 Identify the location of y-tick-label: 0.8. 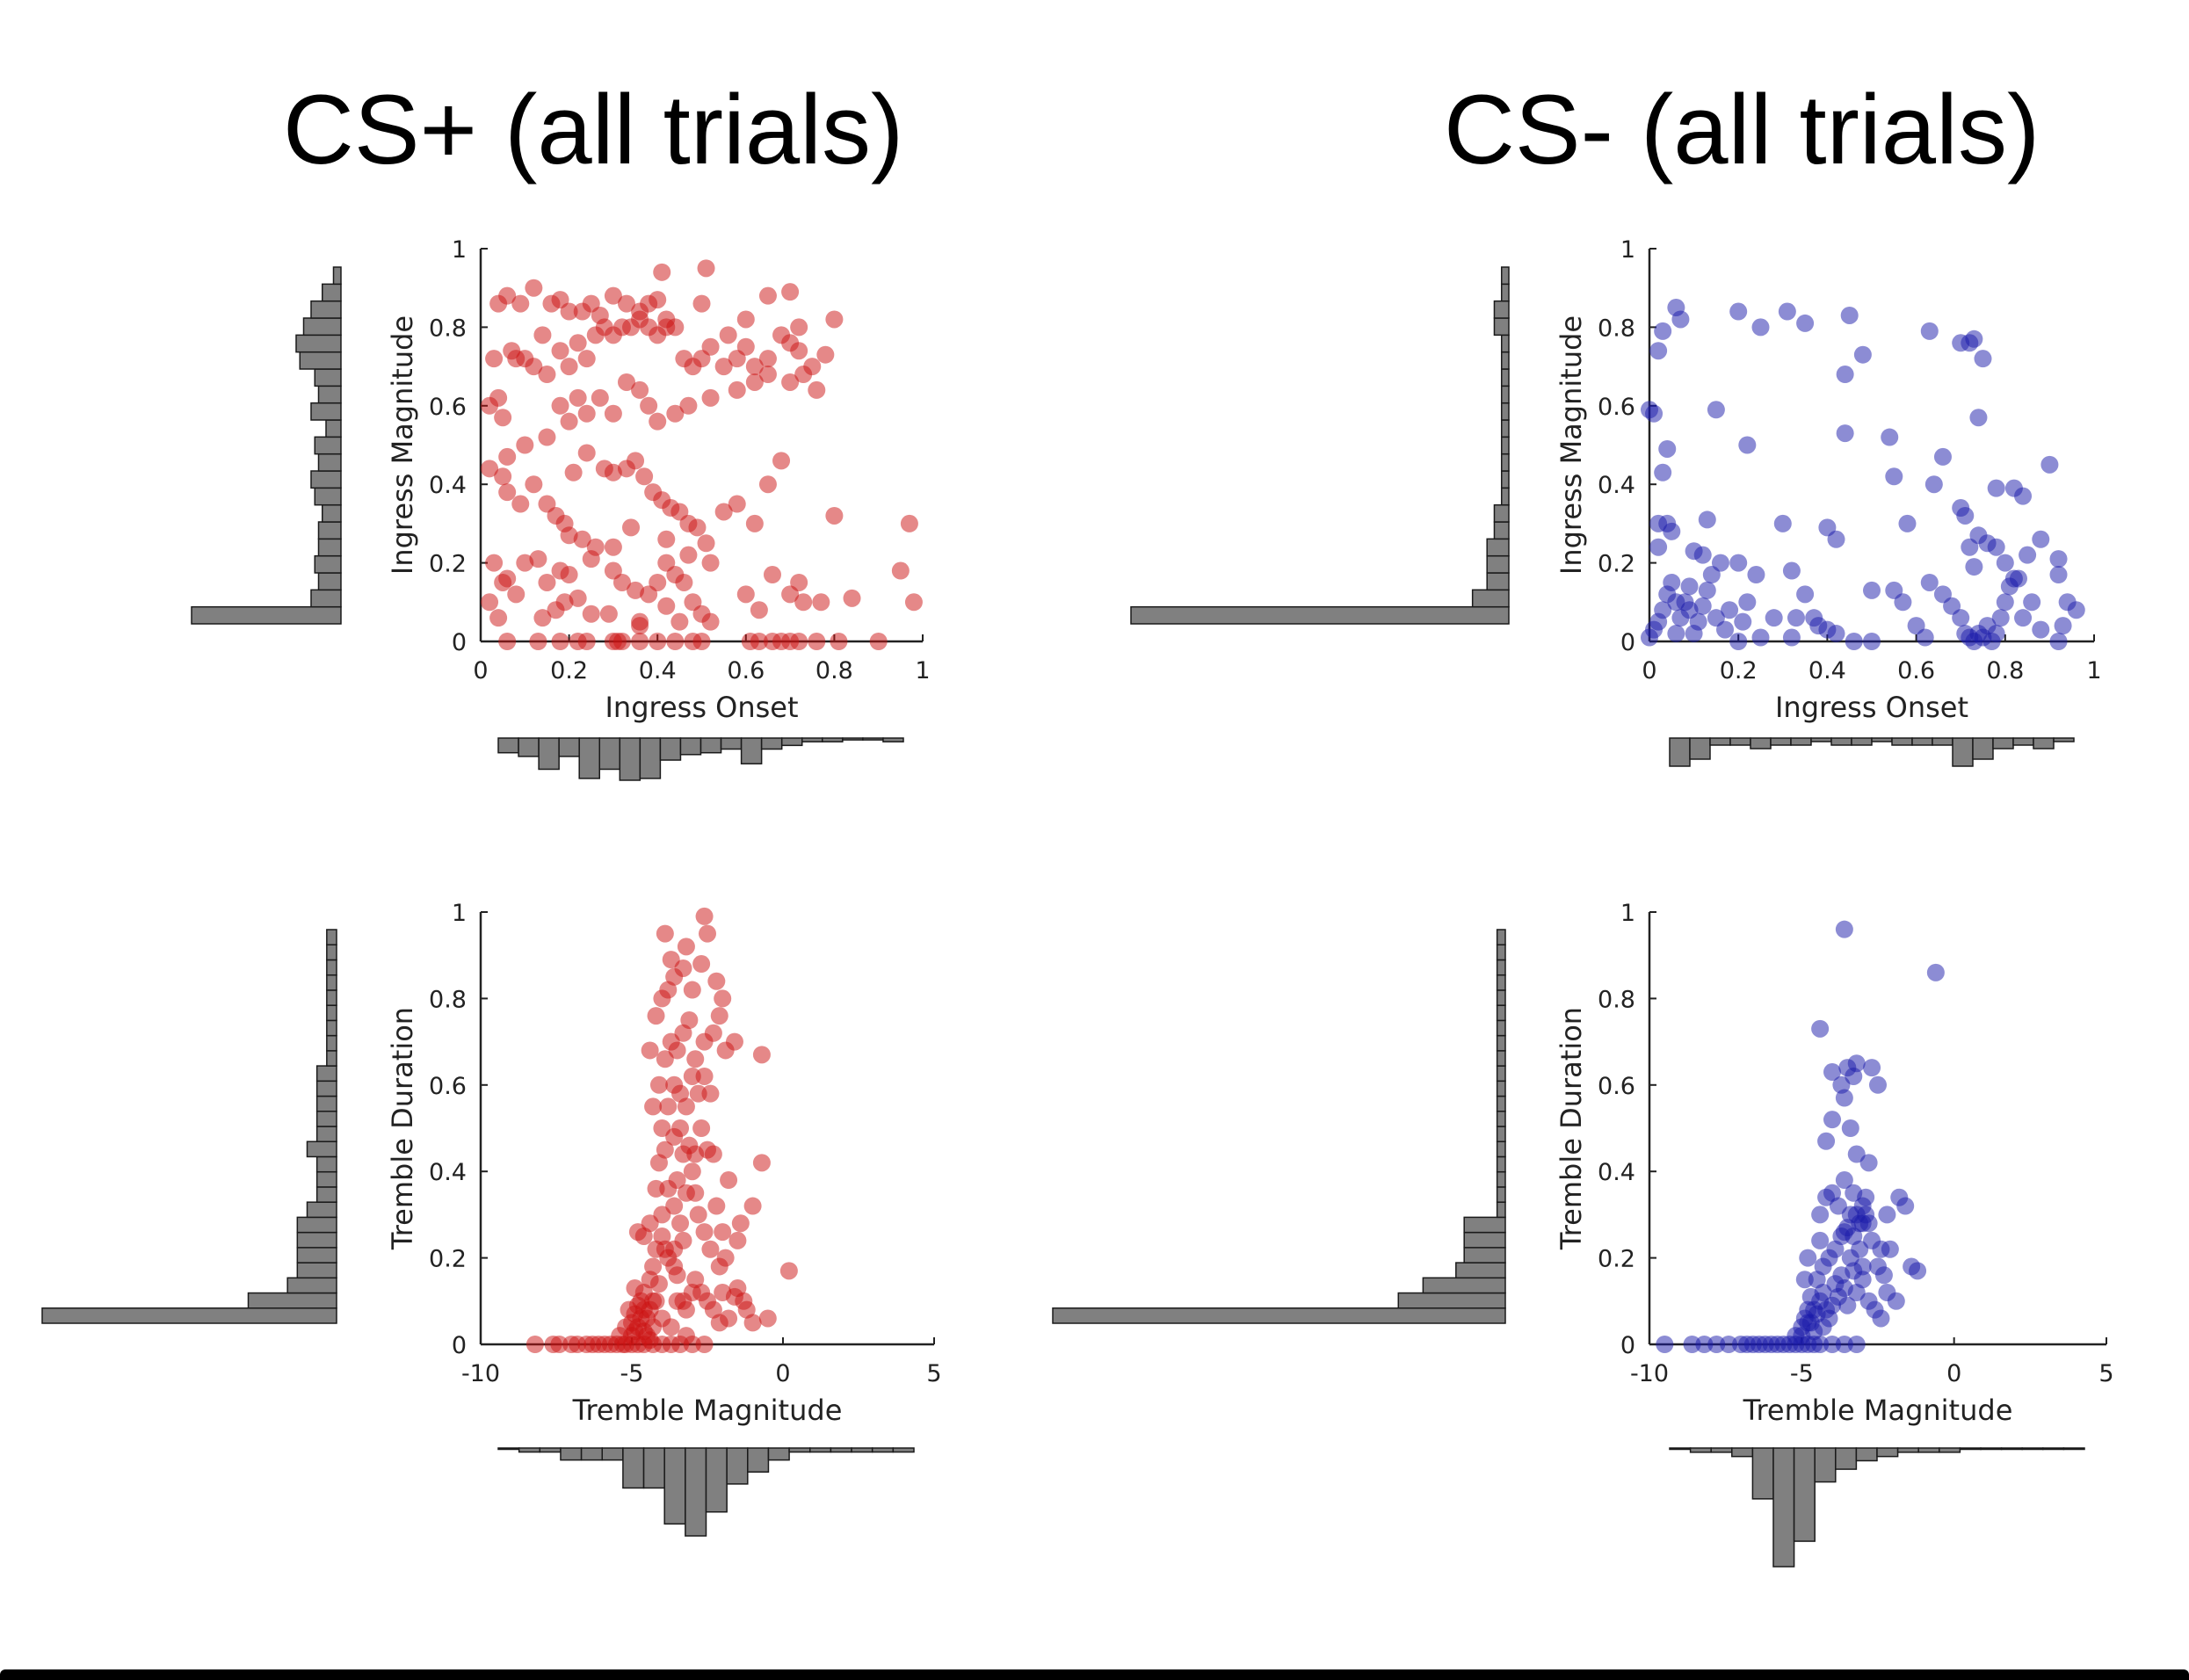
(1616, 999).